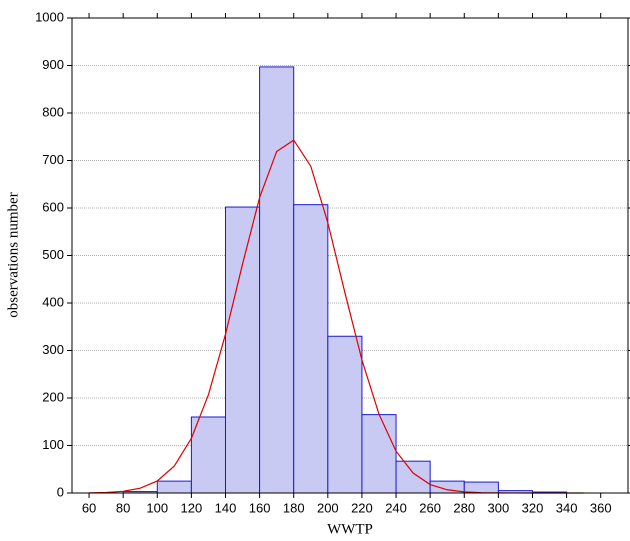 The width and height of the screenshot is (630, 541). I want to click on y-tick-label: 0, so click(60, 491).